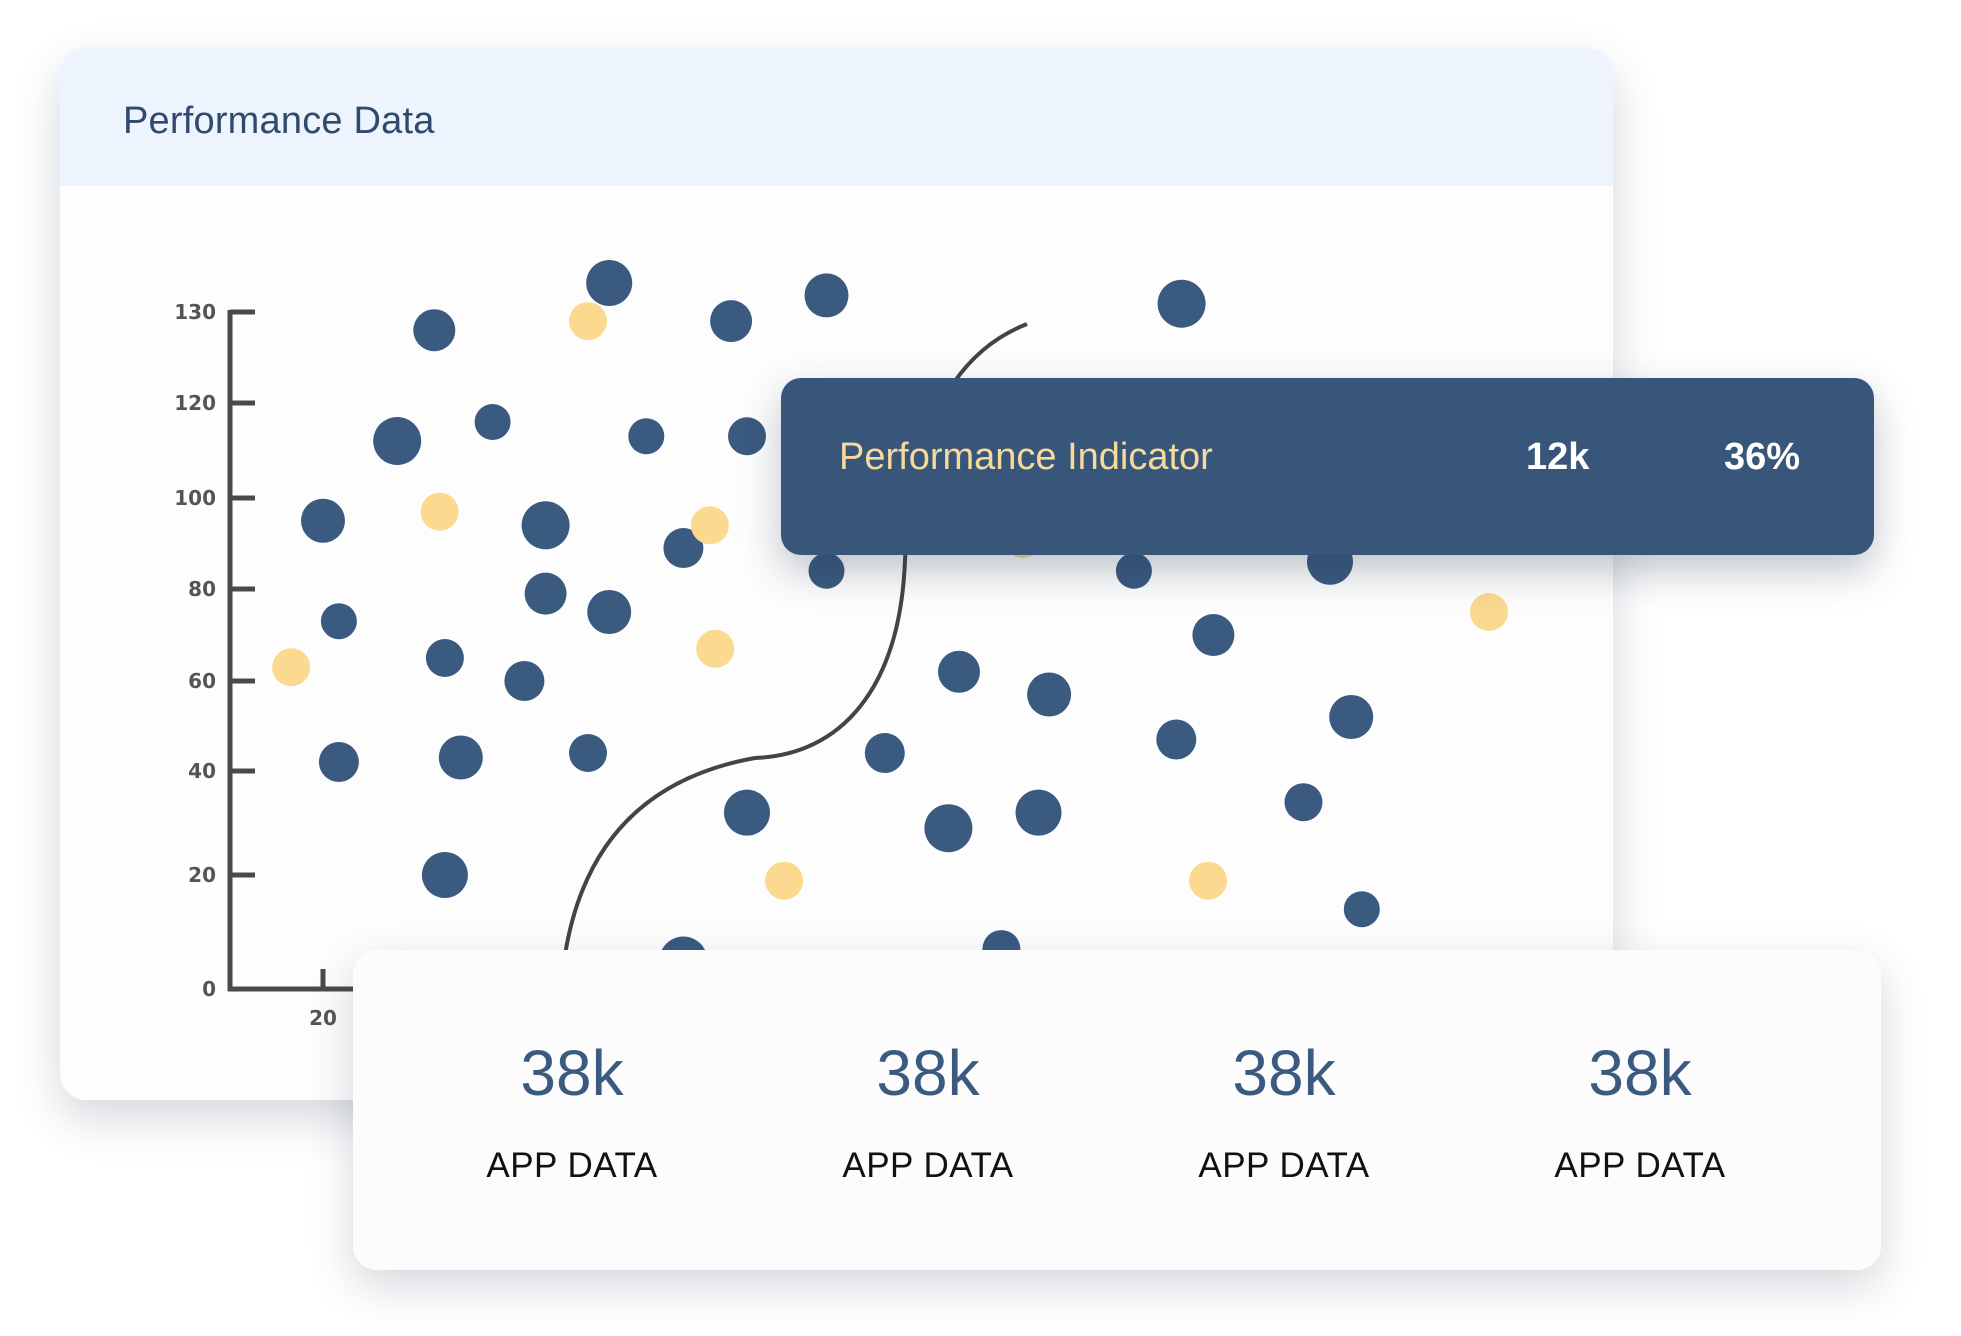 This screenshot has width=1961, height=1336. Describe the element at coordinates (202, 589) in the screenshot. I see `y-tick-label: 80` at that location.